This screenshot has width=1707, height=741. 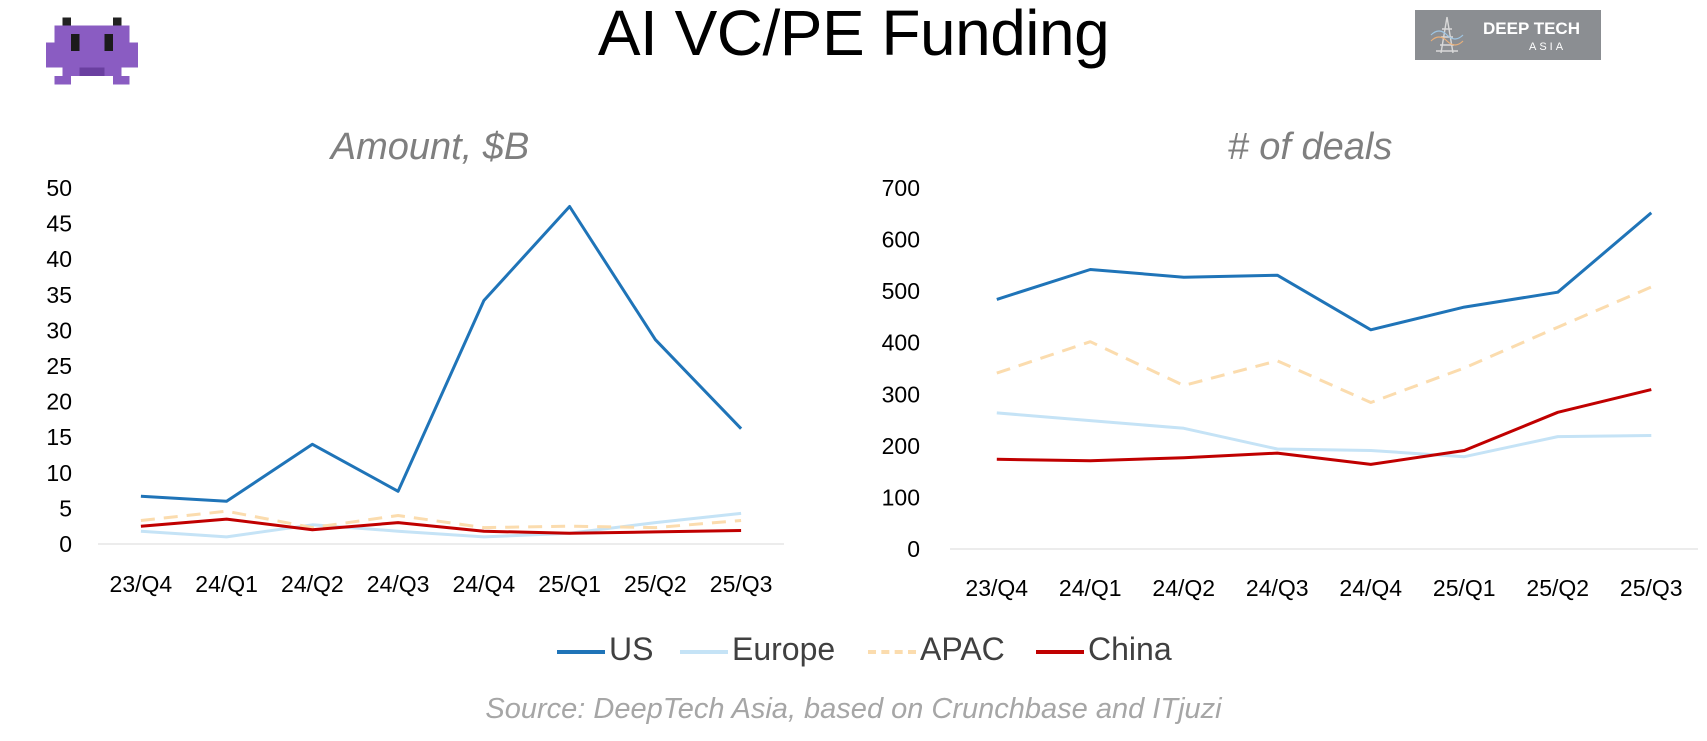 I want to click on y-tick-label: 400, so click(x=901, y=343).